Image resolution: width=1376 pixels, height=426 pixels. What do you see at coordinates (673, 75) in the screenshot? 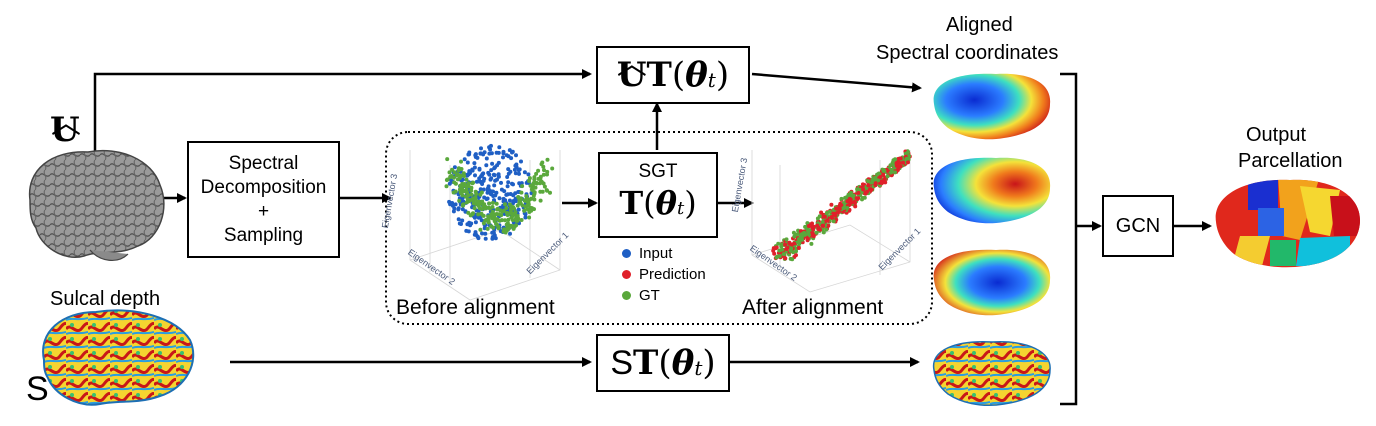
I see `ut-box: ︿ U T ( θ t )` at bounding box center [673, 75].